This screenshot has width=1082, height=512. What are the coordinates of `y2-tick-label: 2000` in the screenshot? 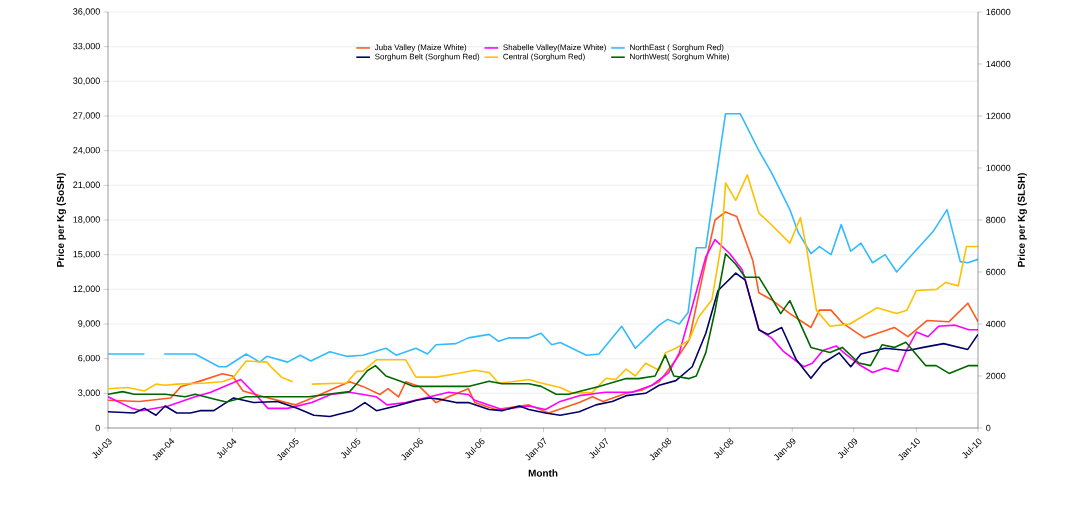 It's located at (996, 376).